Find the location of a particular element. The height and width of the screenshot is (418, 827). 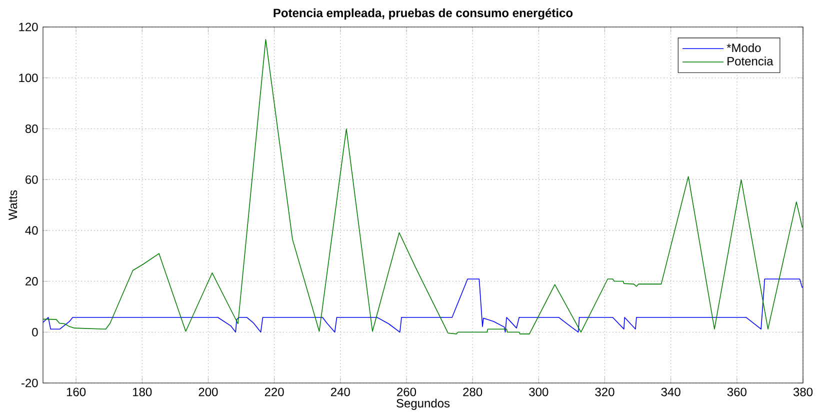

x-tick-label: 160 is located at coordinates (76, 392).